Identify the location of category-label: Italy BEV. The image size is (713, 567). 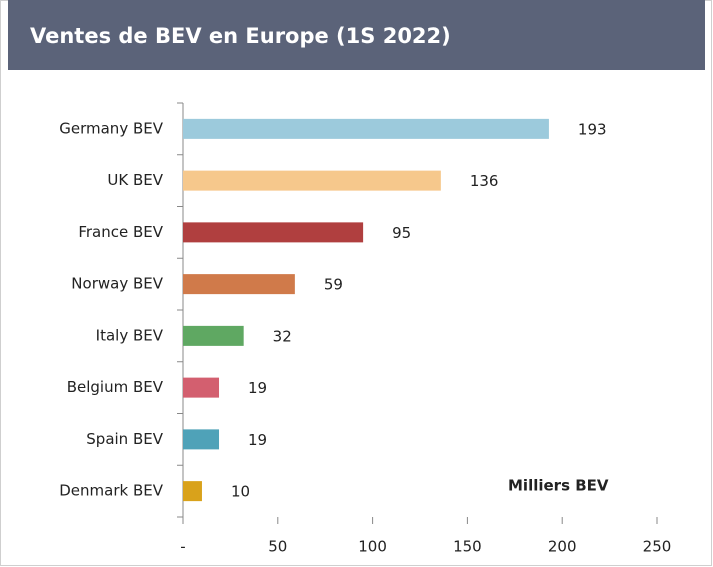
(130, 335).